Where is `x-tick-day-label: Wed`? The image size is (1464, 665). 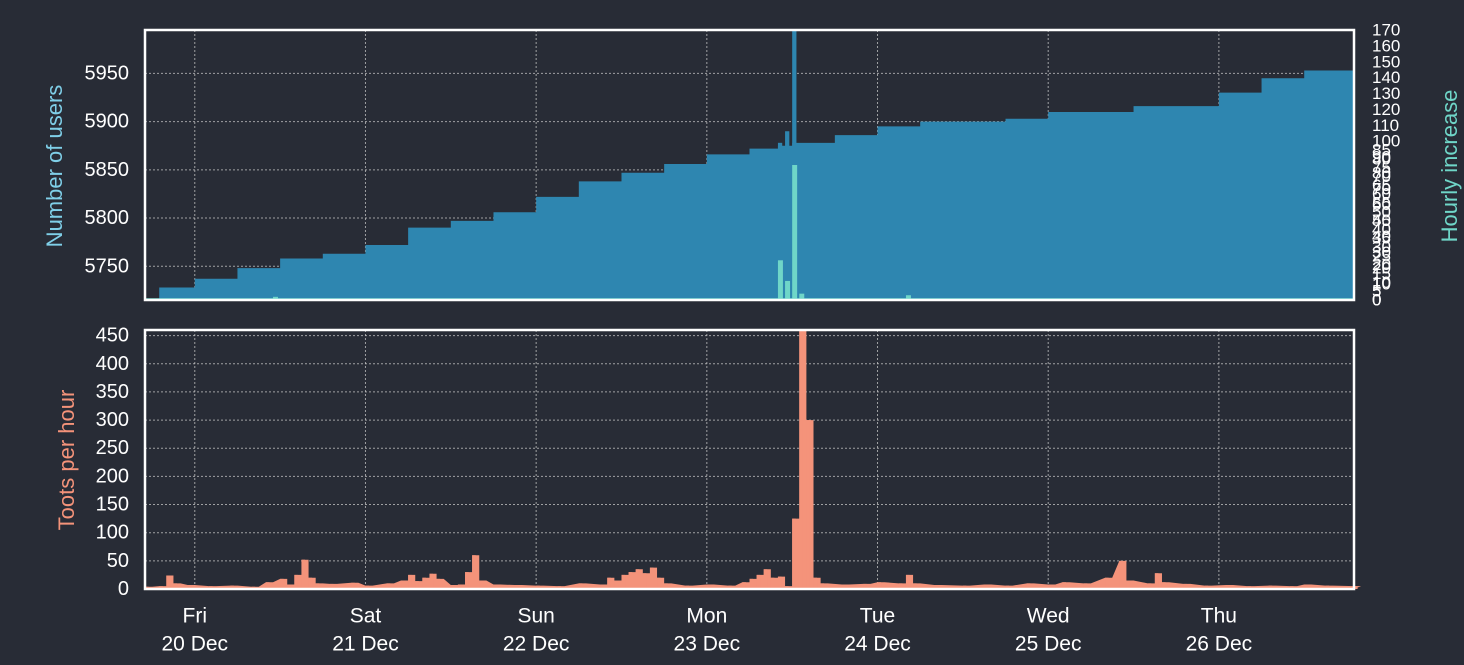
x-tick-day-label: Wed is located at coordinates (1048, 616).